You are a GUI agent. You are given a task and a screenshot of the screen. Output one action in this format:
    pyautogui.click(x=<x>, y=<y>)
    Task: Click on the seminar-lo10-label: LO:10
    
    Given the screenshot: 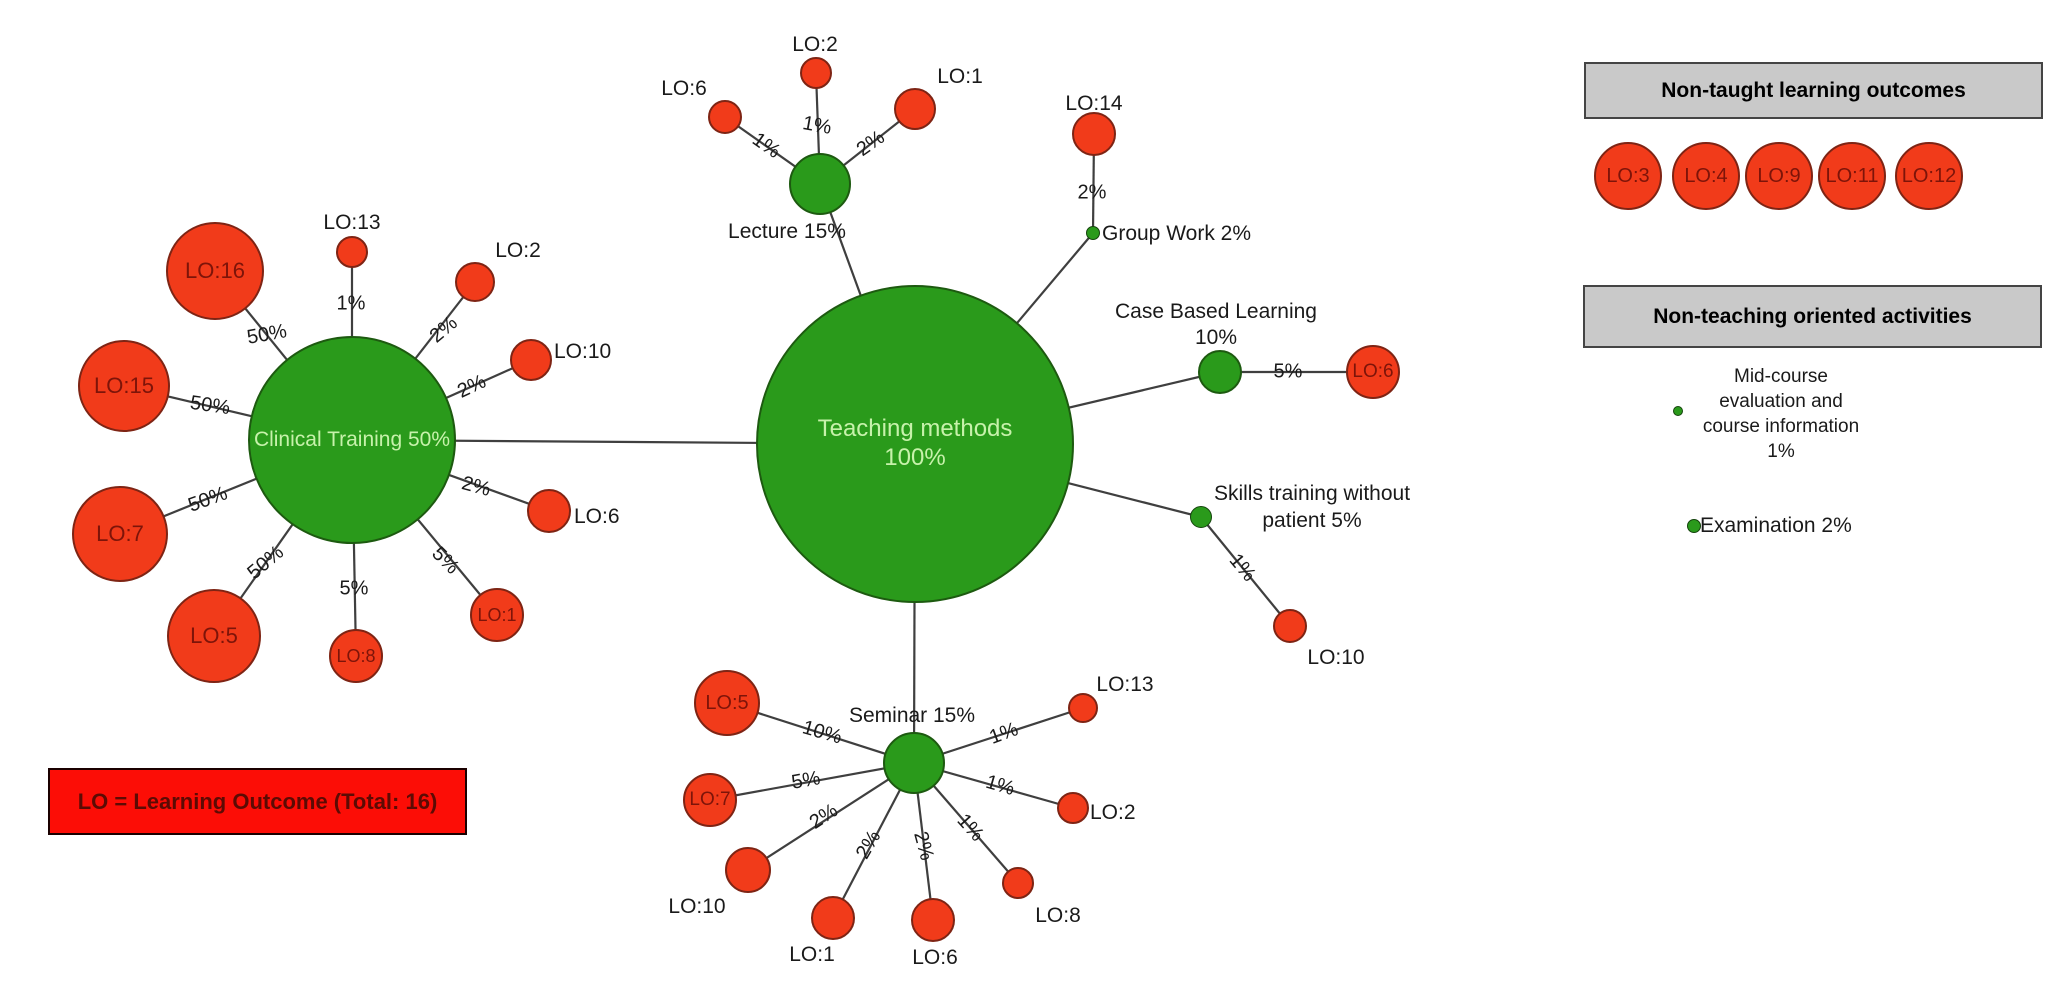 What is the action you would take?
    pyautogui.click(x=697, y=906)
    